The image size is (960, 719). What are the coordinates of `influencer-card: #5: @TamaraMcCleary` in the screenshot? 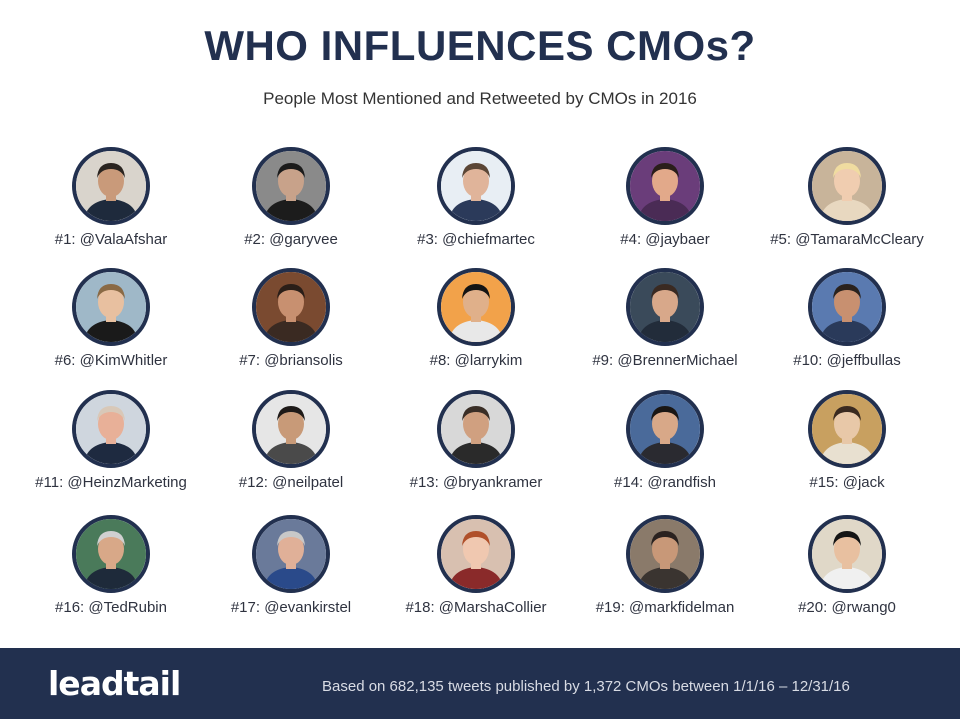 It's located at (847, 197).